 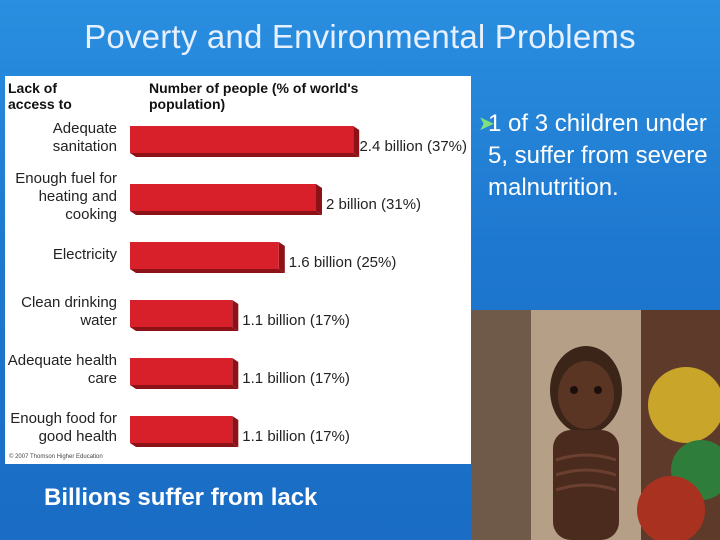 What do you see at coordinates (181, 497) in the screenshot?
I see `slide-caption: Billions suffer from lack` at bounding box center [181, 497].